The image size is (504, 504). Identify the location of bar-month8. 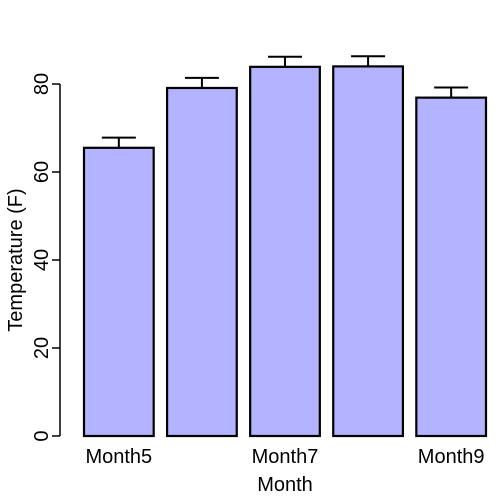
(368, 251).